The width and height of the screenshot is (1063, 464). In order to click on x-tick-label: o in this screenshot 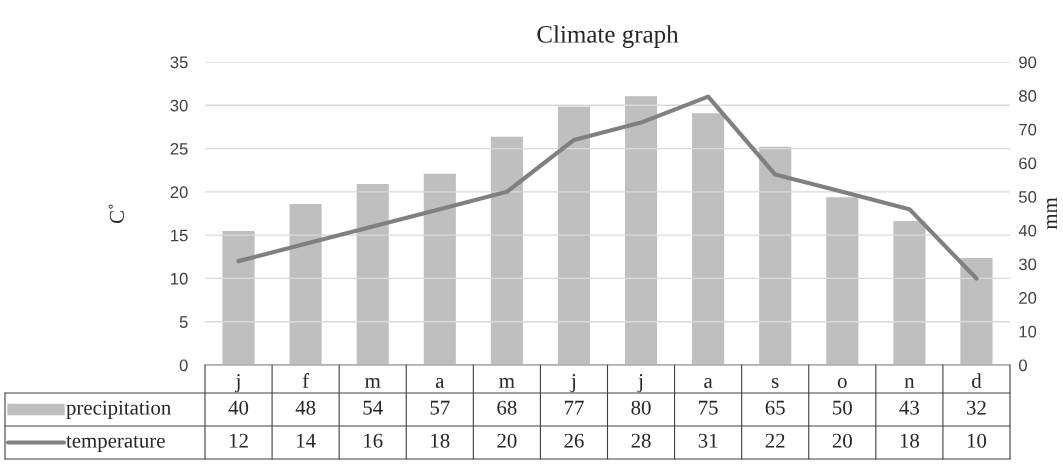, I will do `click(842, 382)`.